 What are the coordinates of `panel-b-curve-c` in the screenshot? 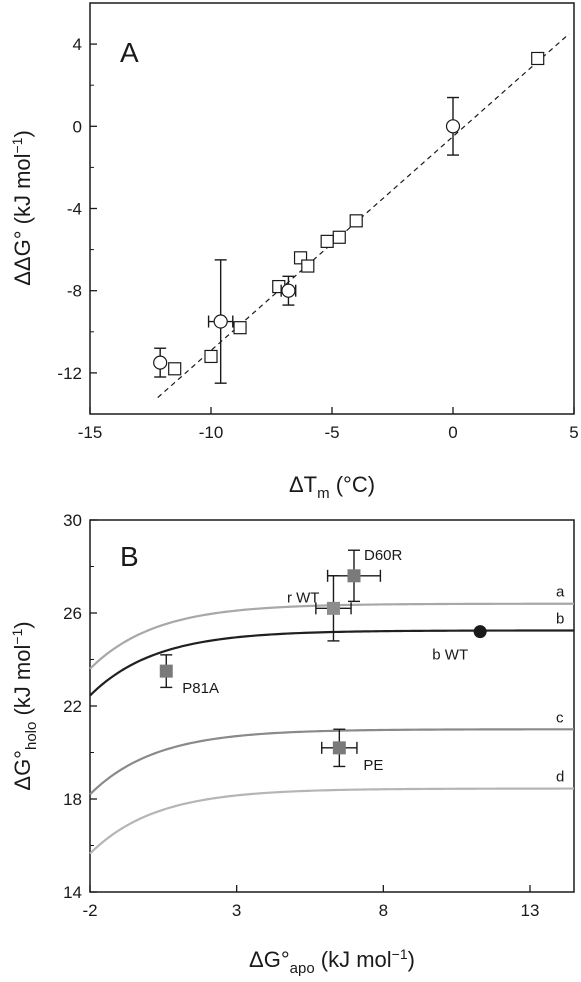 It's located at (331, 762).